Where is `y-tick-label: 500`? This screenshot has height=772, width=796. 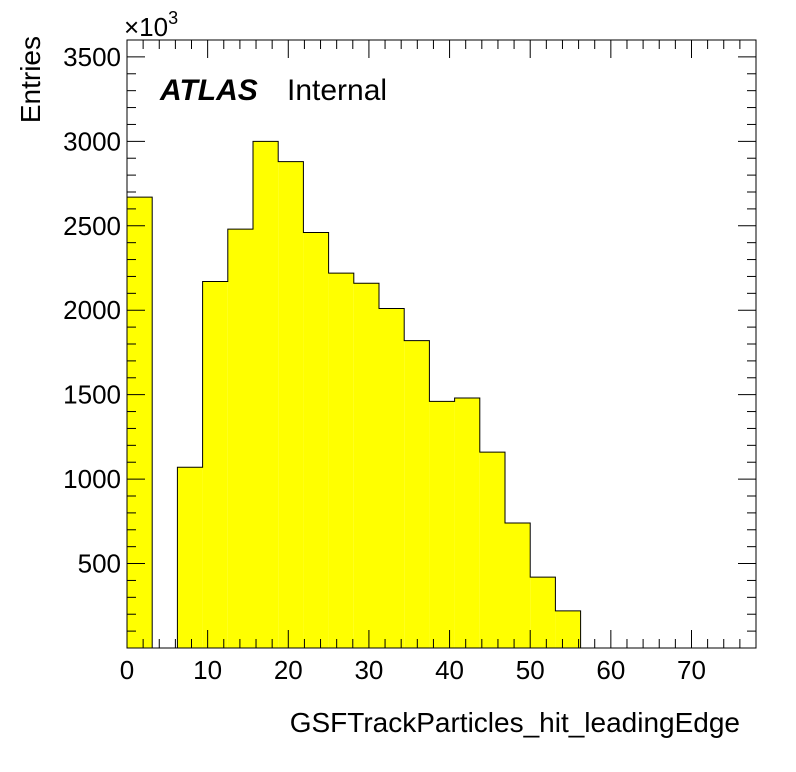
y-tick-label: 500 is located at coordinates (99, 564).